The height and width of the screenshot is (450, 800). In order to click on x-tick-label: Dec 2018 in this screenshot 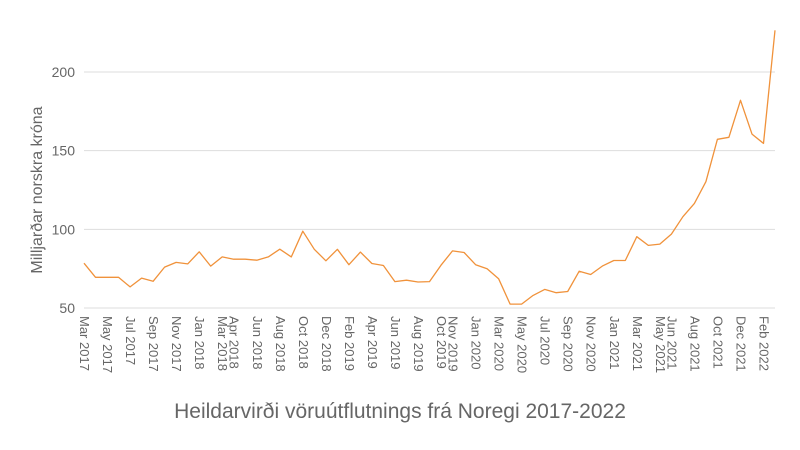, I will do `click(326, 344)`.